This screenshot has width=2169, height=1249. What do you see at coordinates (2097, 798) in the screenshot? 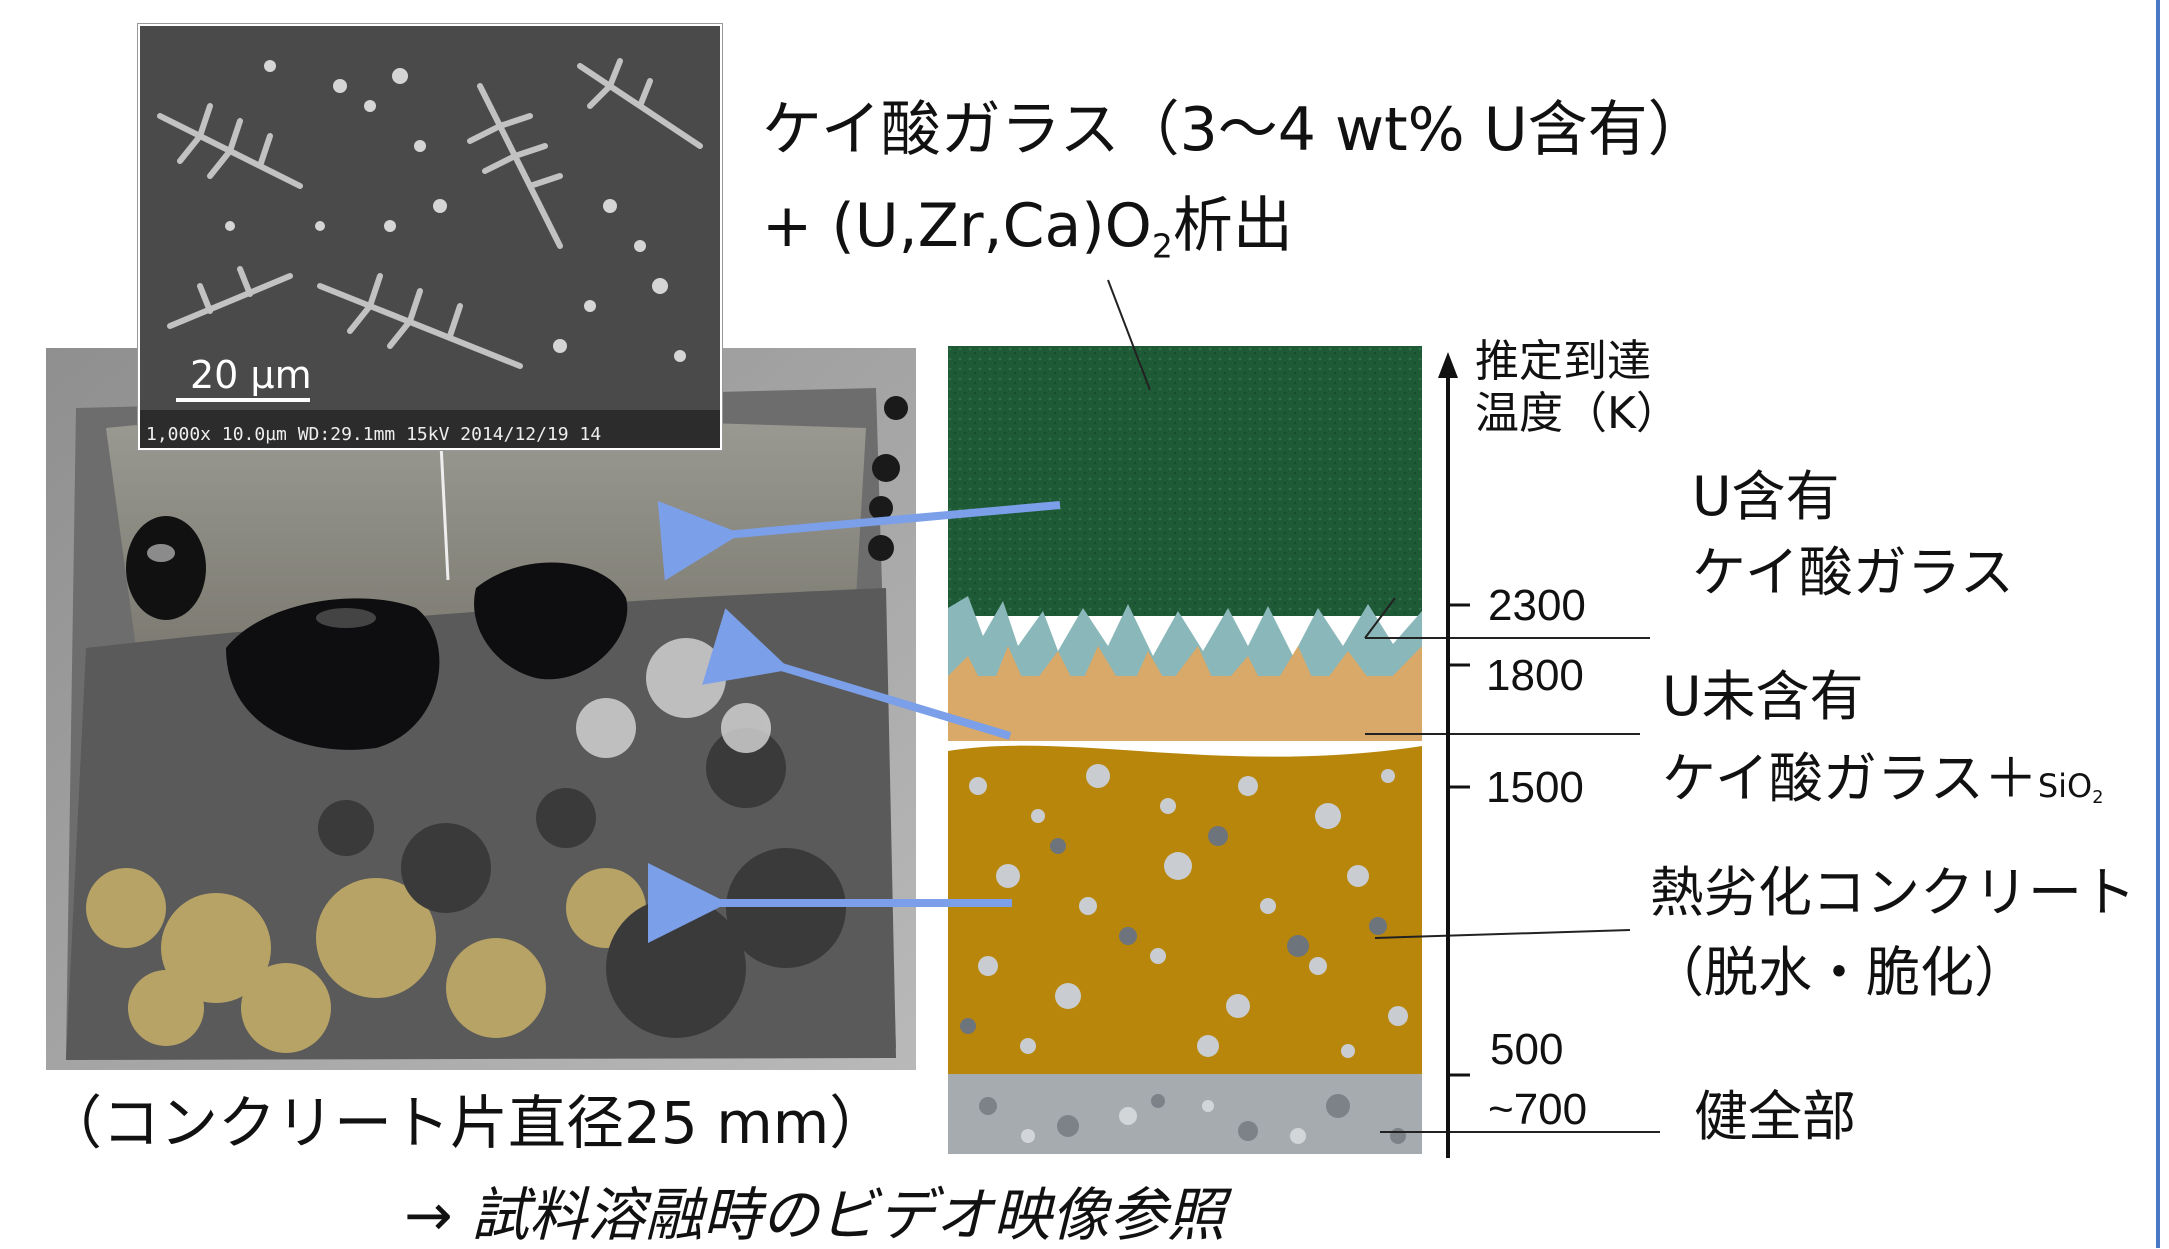
I see `label-sio2-subscript: 2` at bounding box center [2097, 798].